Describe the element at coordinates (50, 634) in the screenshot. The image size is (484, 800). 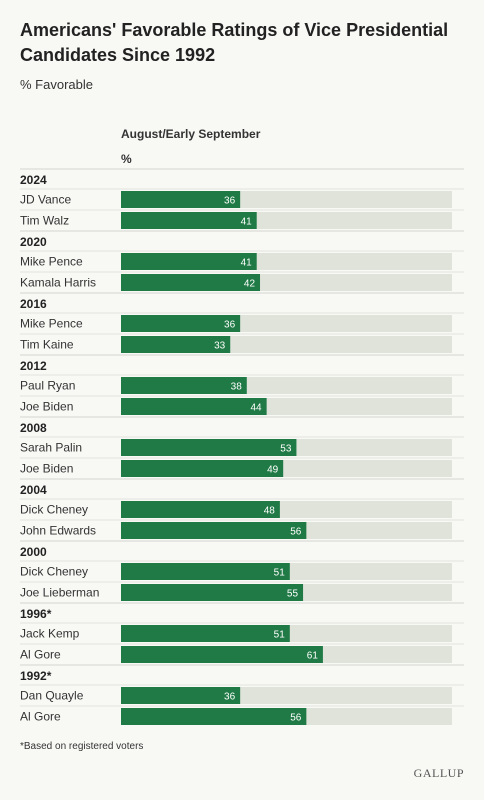
I see `candidate-name: Jack Kemp` at that location.